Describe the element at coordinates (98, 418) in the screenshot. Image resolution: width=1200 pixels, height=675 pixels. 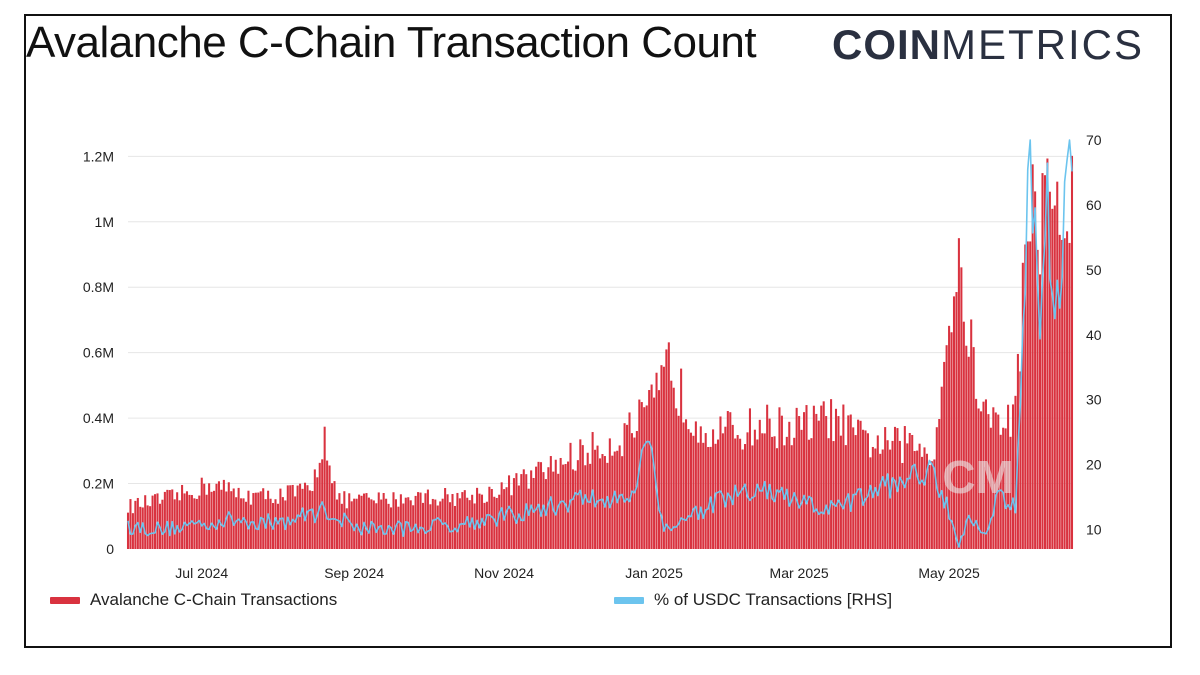
I see `y-left-tick-label: 0.4M` at that location.